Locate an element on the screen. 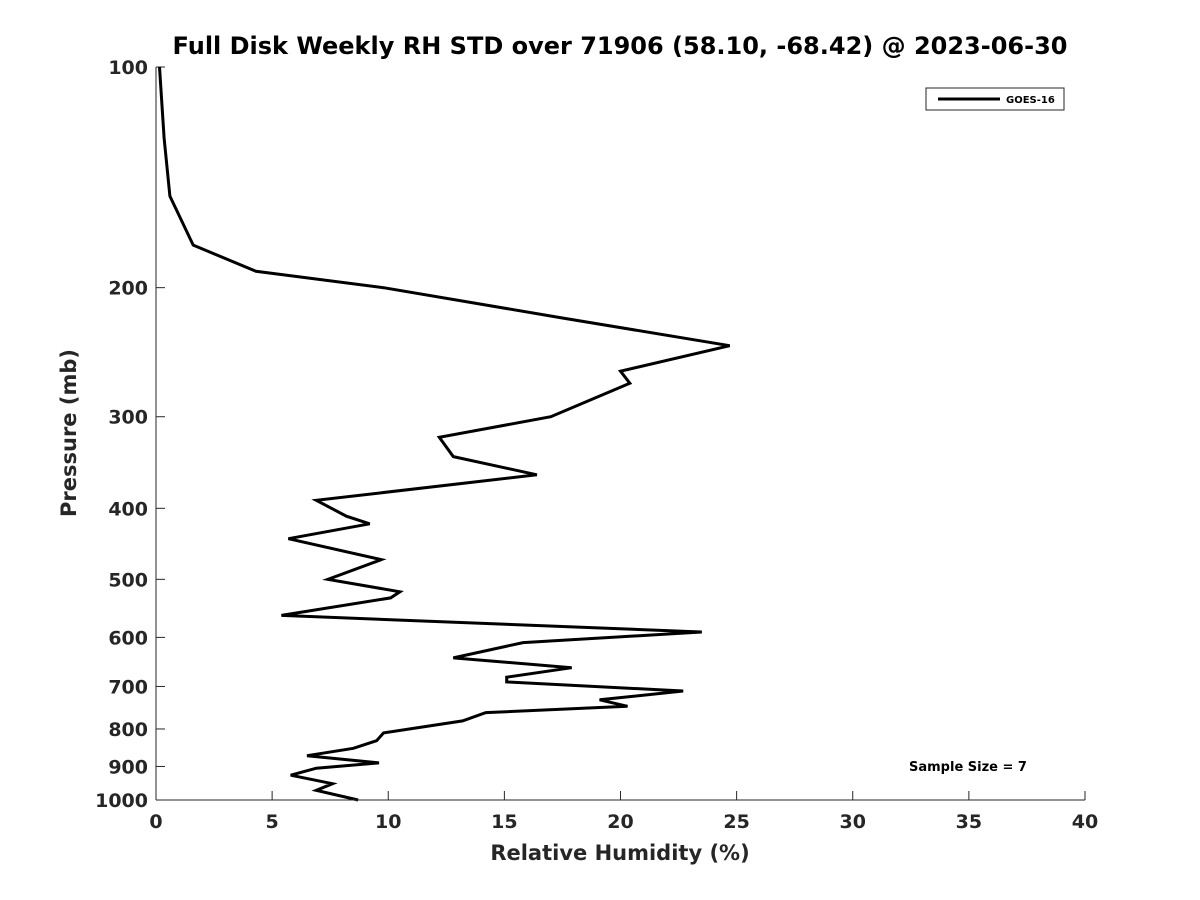  x-tick-label-5: 5 is located at coordinates (272, 822).